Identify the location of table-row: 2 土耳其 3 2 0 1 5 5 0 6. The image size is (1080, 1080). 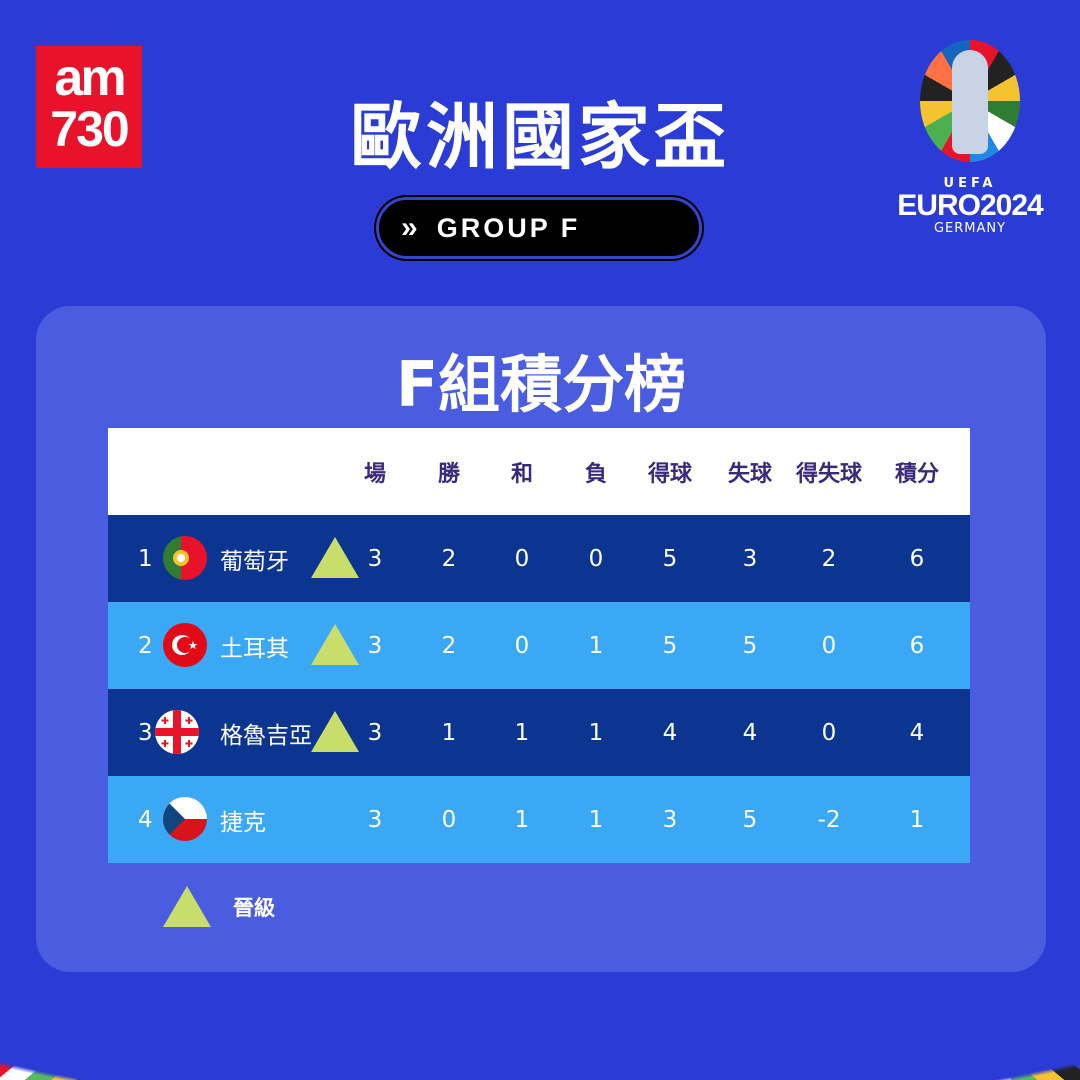
(539, 645).